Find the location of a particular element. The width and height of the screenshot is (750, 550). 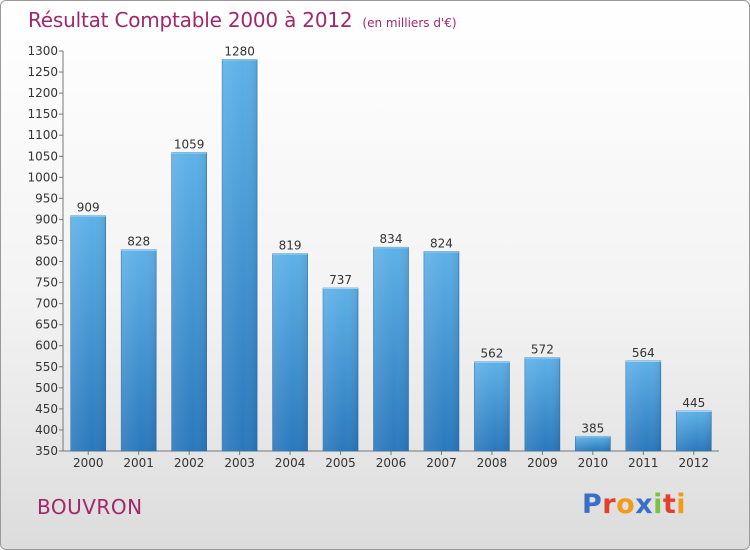

x-tick-label: 2009 is located at coordinates (542, 463).